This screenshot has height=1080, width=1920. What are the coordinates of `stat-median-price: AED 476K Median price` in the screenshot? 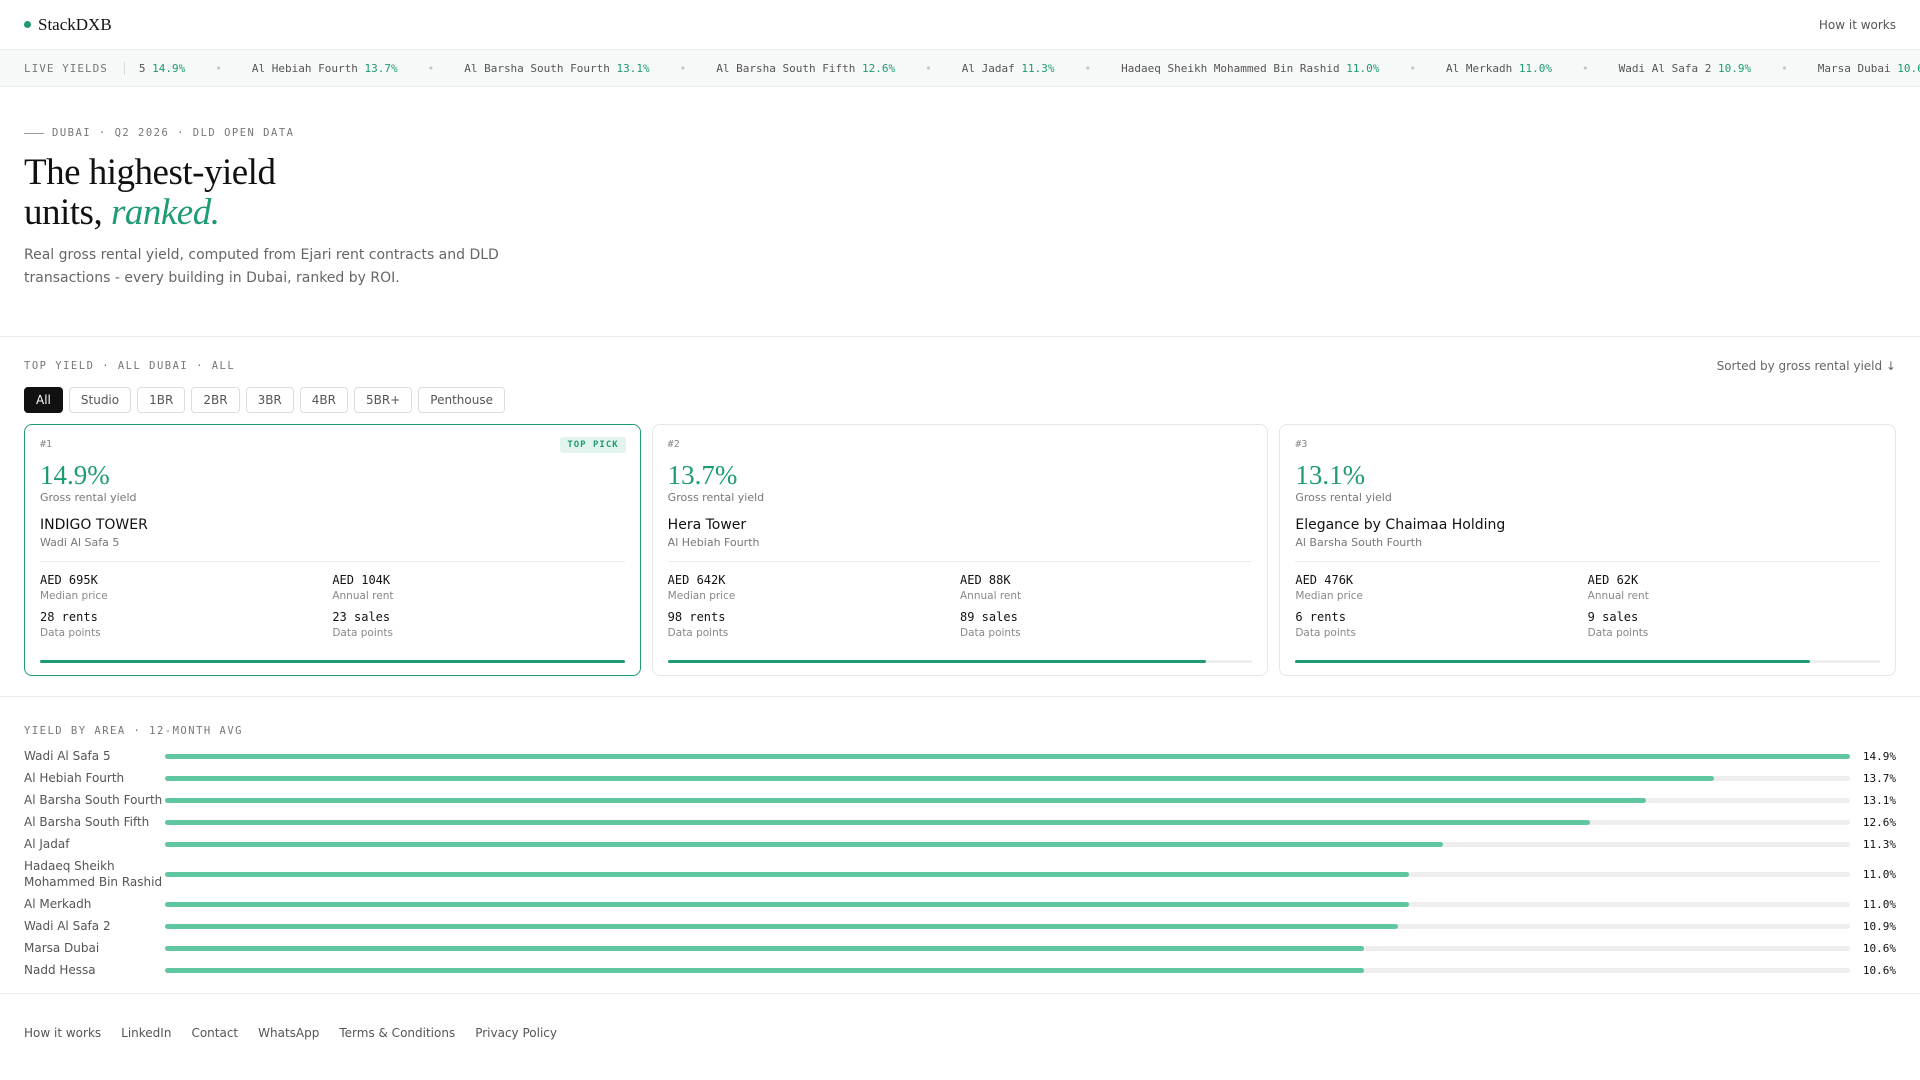 It's located at (1441, 587).